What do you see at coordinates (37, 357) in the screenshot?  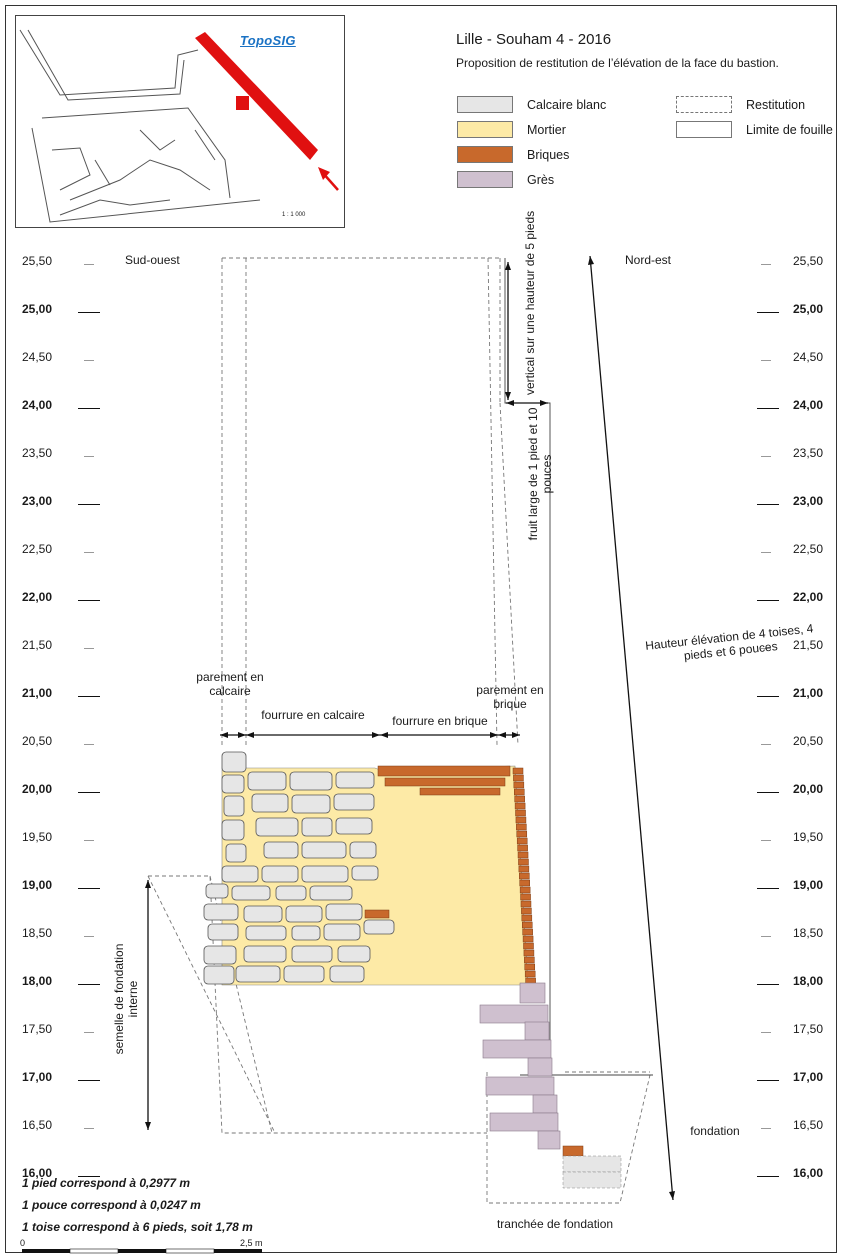 I see `elevation-label-left: 24,50` at bounding box center [37, 357].